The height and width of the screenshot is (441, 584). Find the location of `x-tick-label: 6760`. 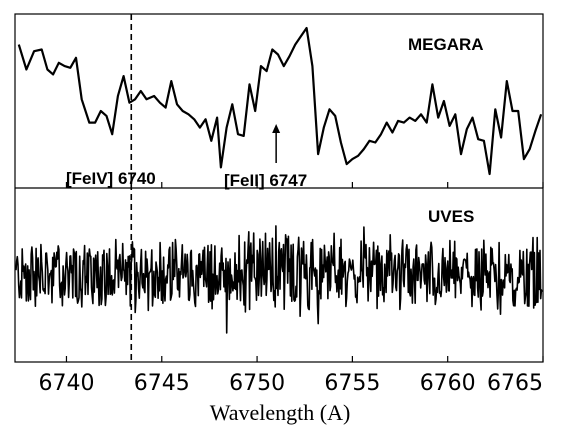

x-tick-label: 6760 is located at coordinates (448, 383).